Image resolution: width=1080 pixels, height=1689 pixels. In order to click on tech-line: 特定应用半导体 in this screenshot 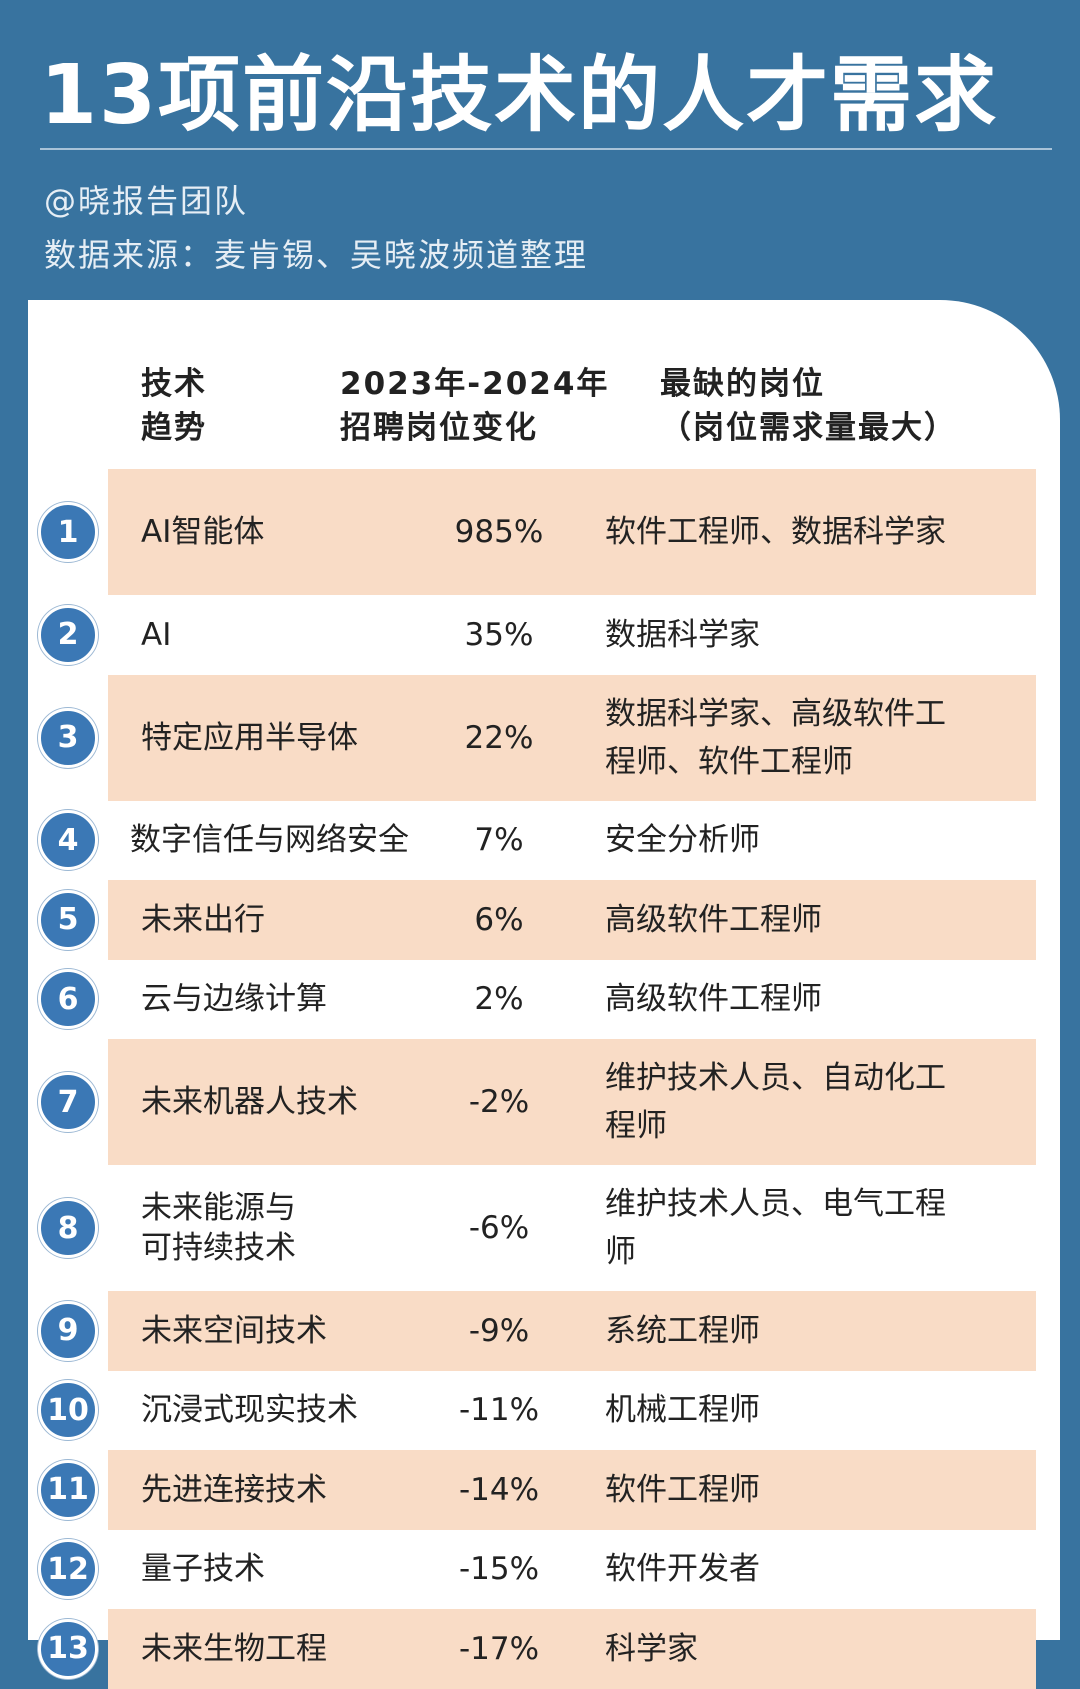, I will do `click(249, 737)`.